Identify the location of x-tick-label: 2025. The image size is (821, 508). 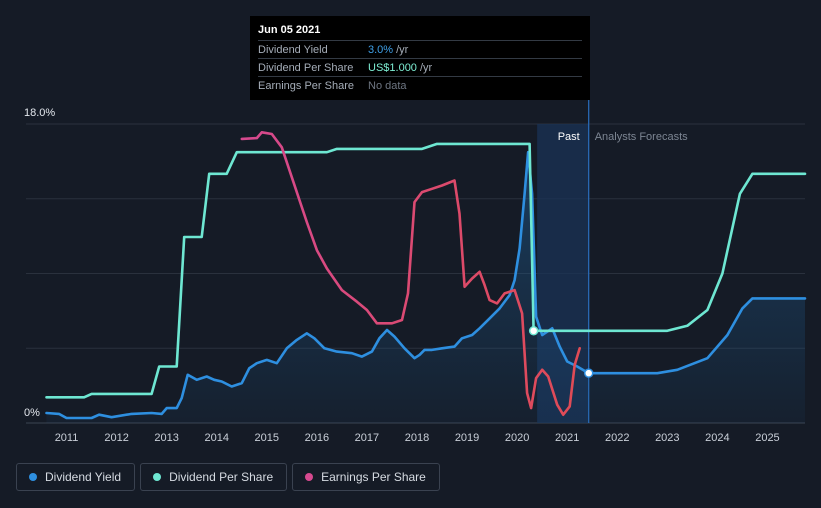
(767, 438).